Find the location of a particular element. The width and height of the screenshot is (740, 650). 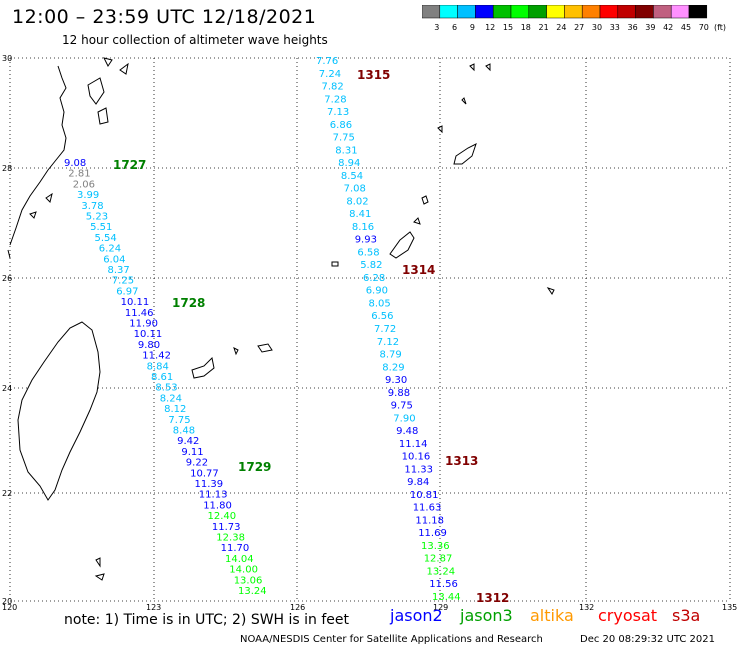

wave-height-value: 7.82 is located at coordinates (333, 87).